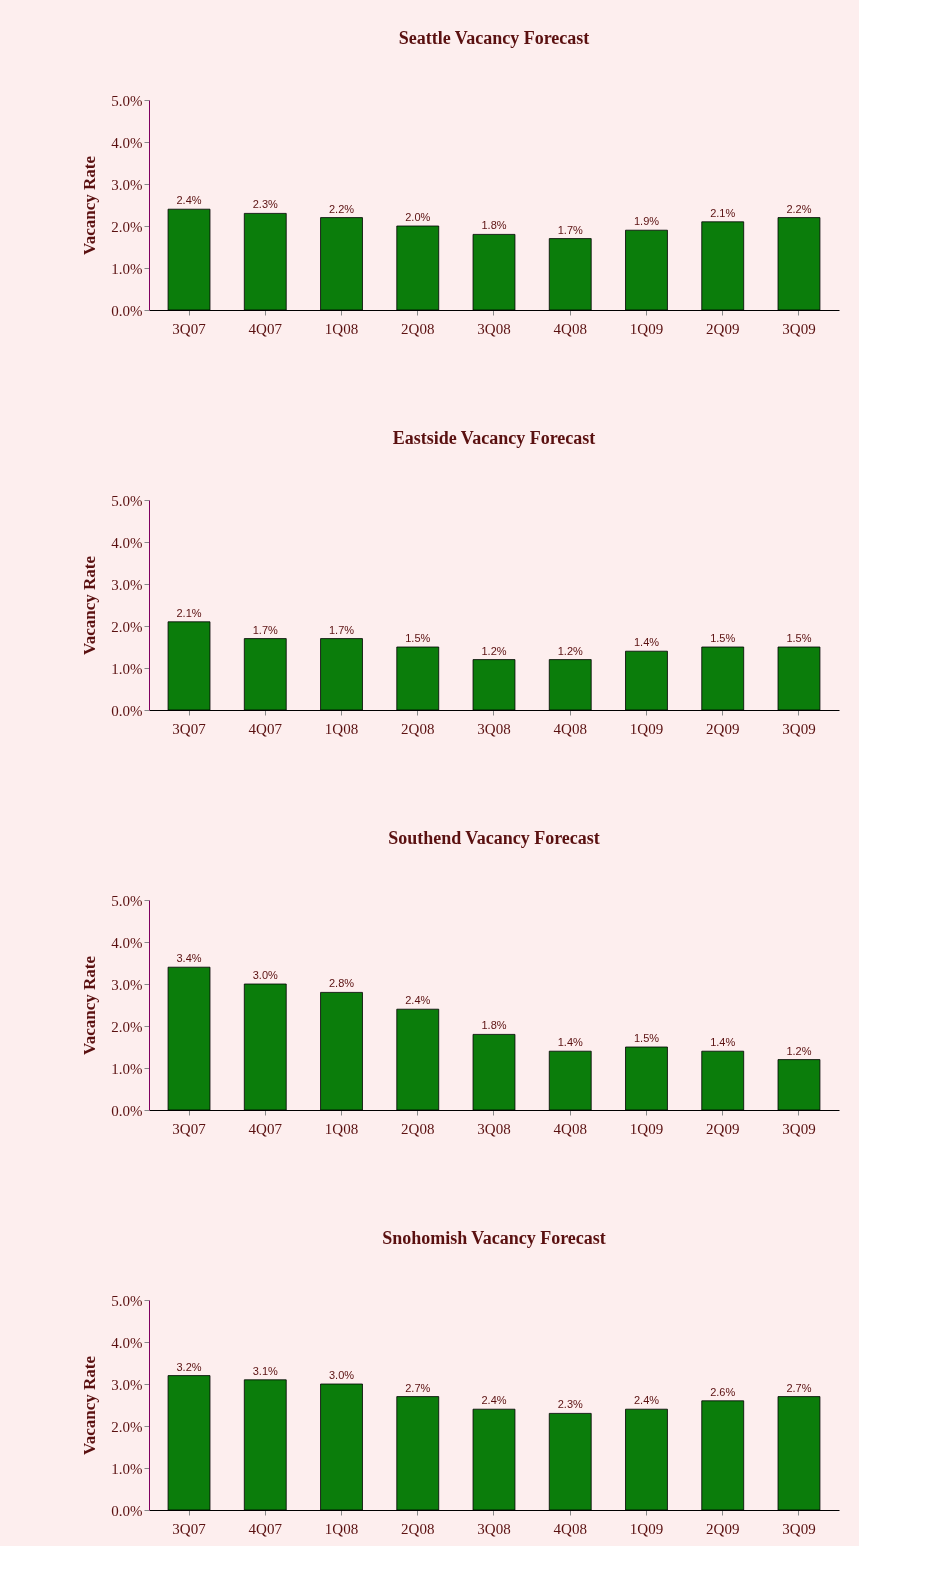 The width and height of the screenshot is (943, 1570). Describe the element at coordinates (418, 217) in the screenshot. I see `data-label: 2.0%` at that location.